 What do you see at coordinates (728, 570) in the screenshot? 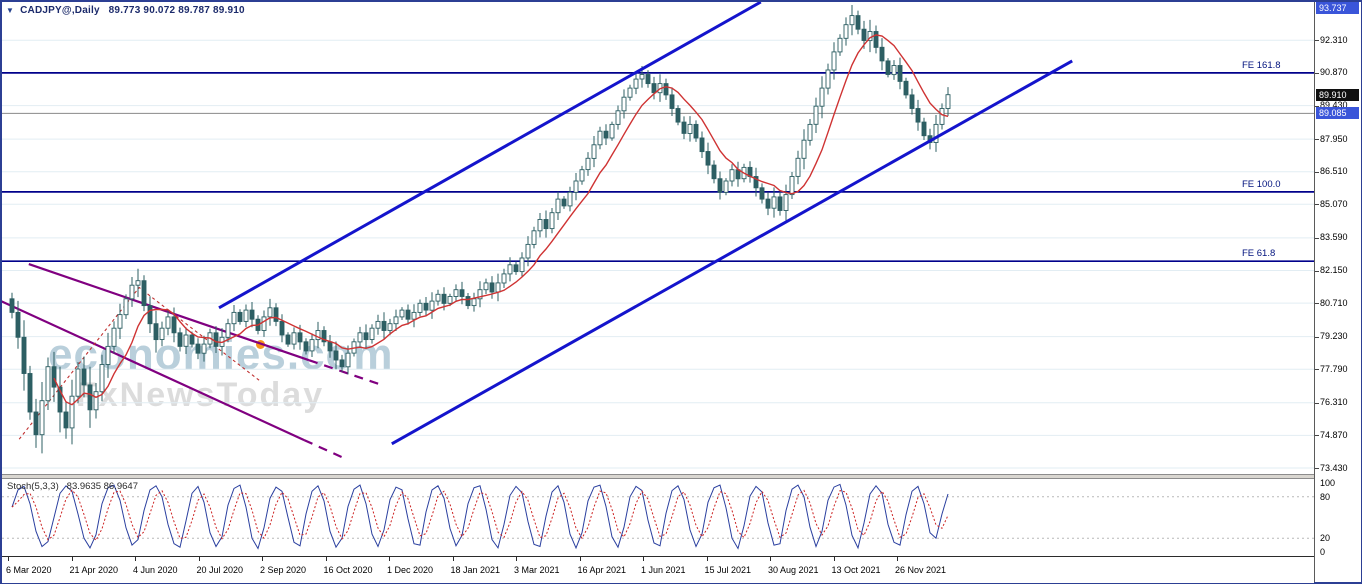
I see `time-tick-label: 15 Jul 2021` at bounding box center [728, 570].